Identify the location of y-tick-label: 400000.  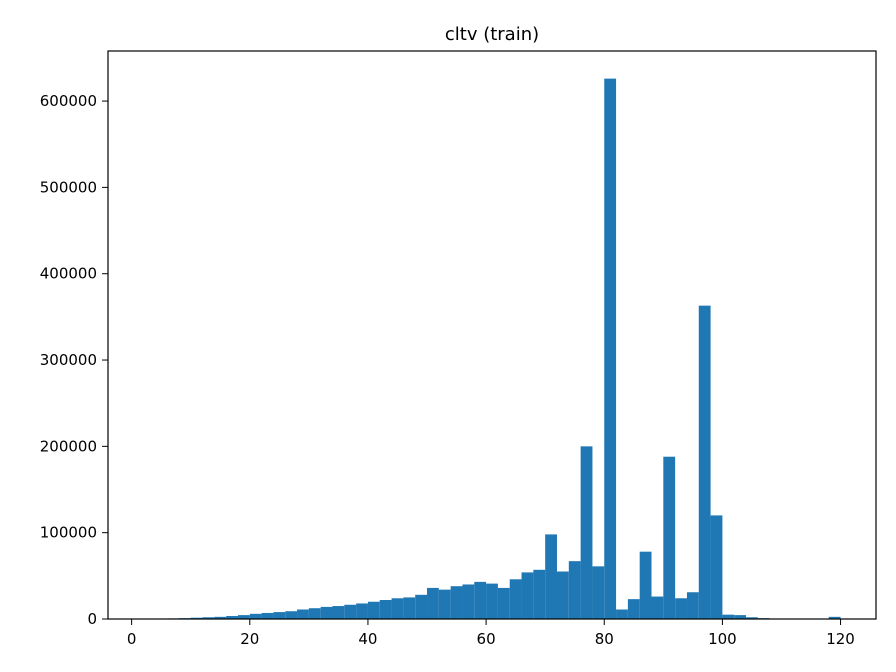
(68, 274).